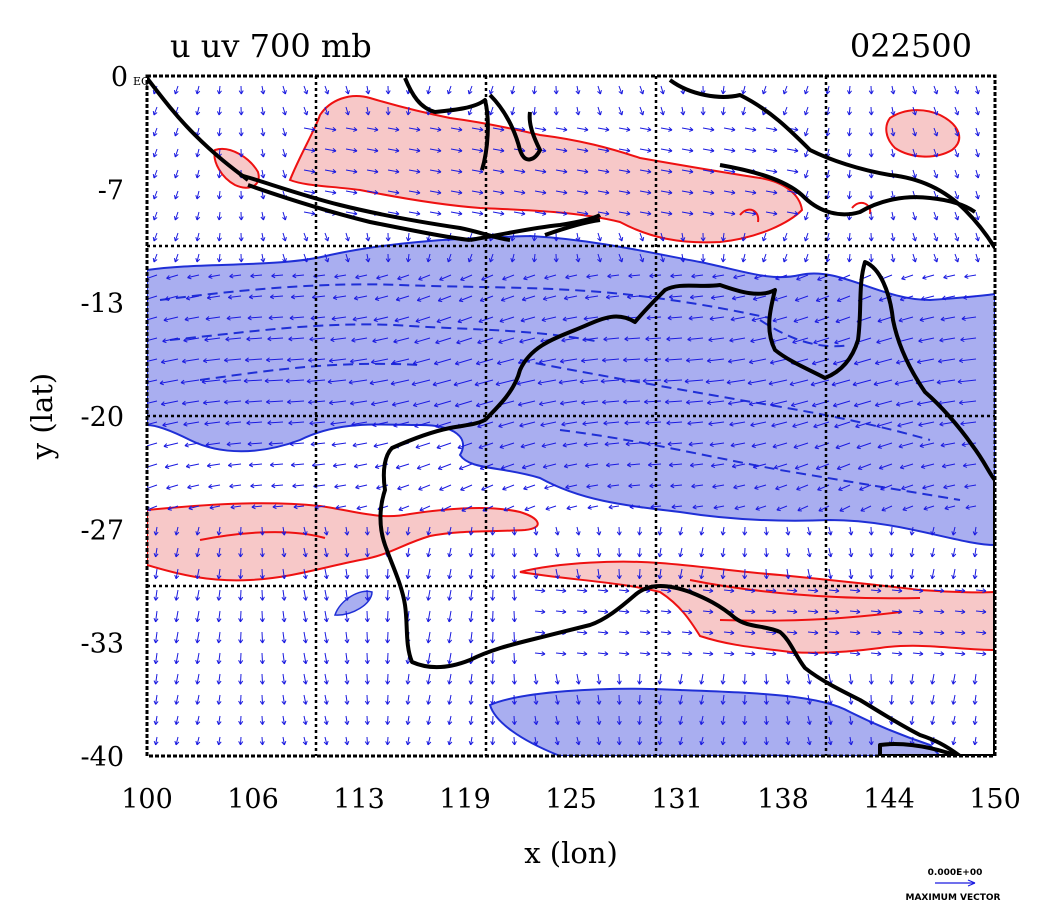 The height and width of the screenshot is (911, 1056). What do you see at coordinates (141, 81) in the screenshot?
I see `equator-label: EQ` at bounding box center [141, 81].